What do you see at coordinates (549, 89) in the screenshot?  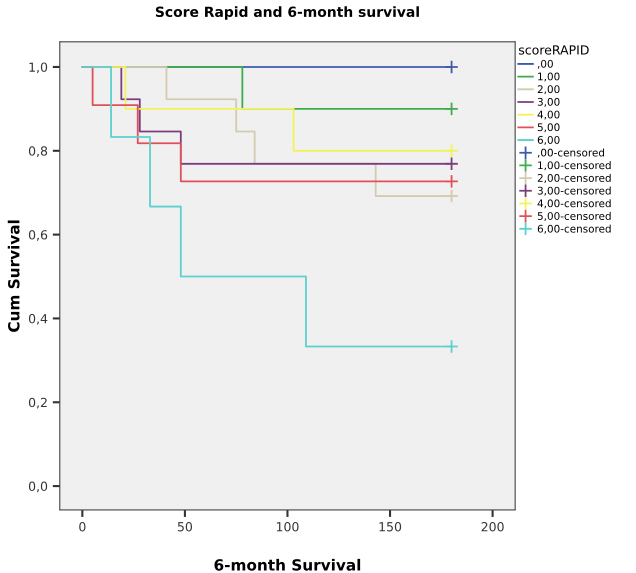 I see `legend-label: 2,00` at bounding box center [549, 89].